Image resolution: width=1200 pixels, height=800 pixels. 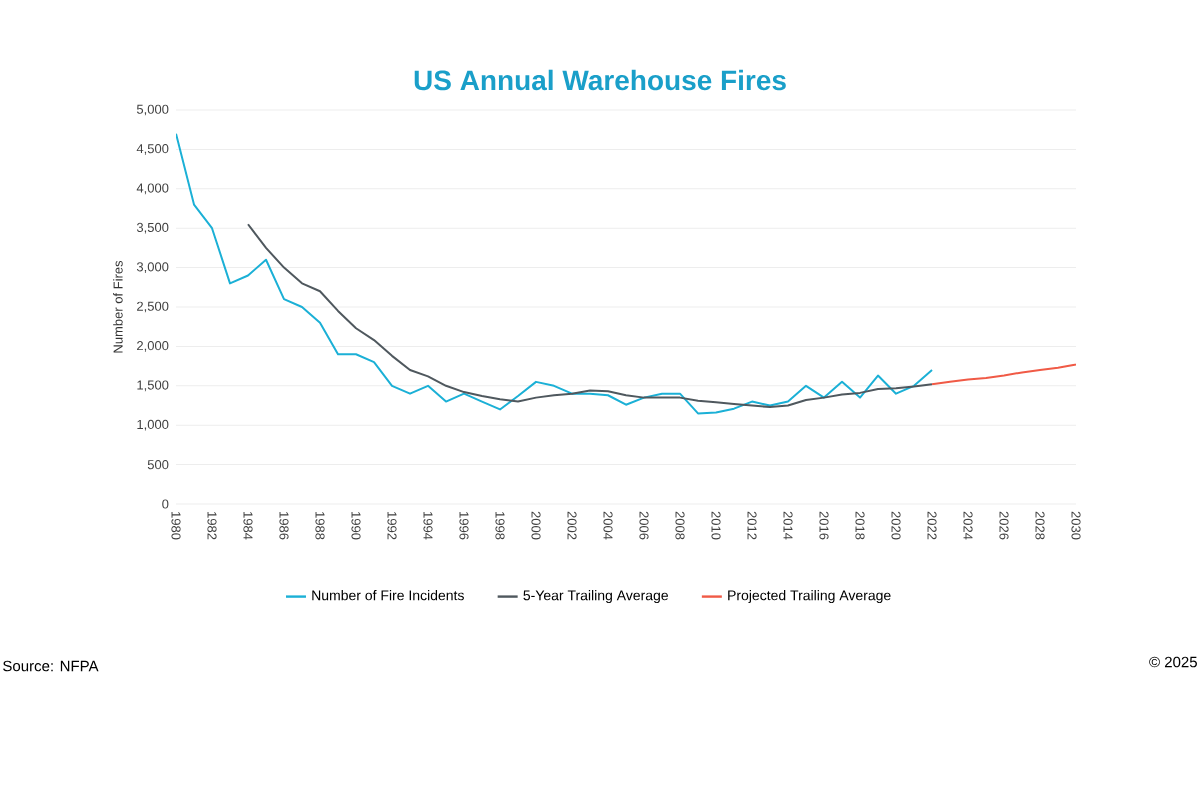 I want to click on line-series, so click(x=1004, y=374).